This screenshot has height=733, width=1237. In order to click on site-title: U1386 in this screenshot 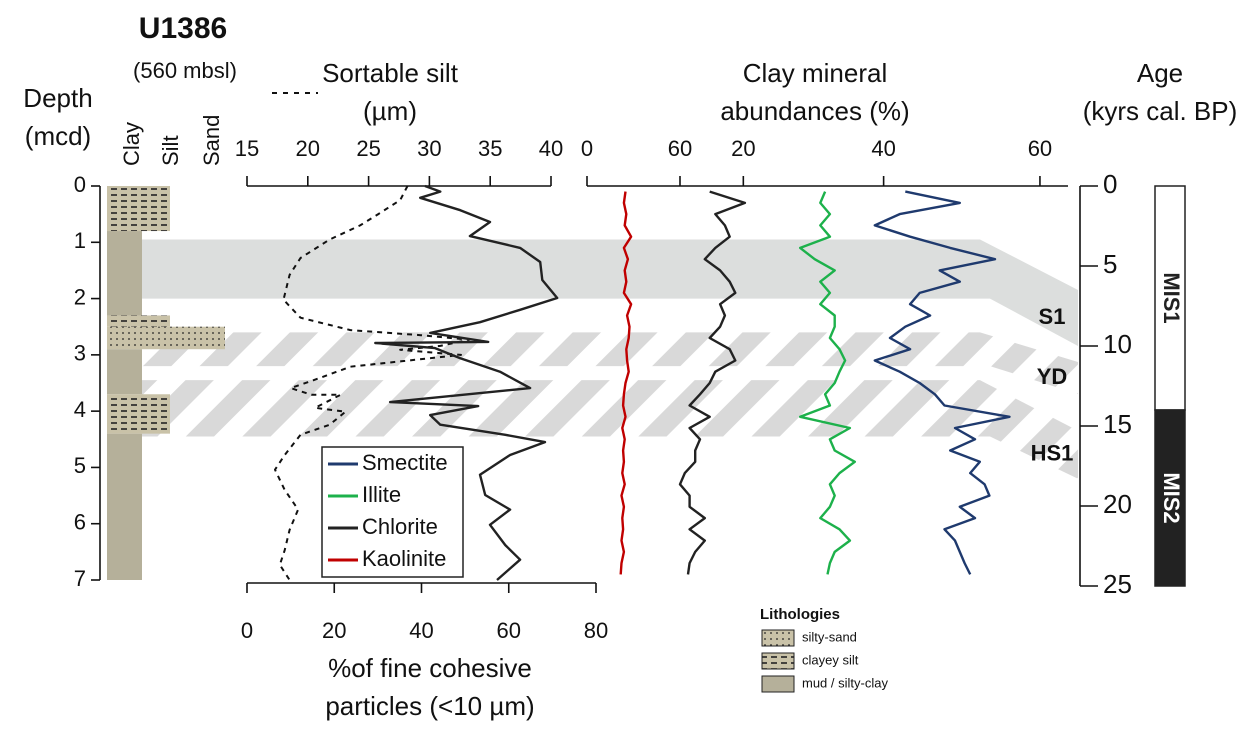, I will do `click(183, 28)`.